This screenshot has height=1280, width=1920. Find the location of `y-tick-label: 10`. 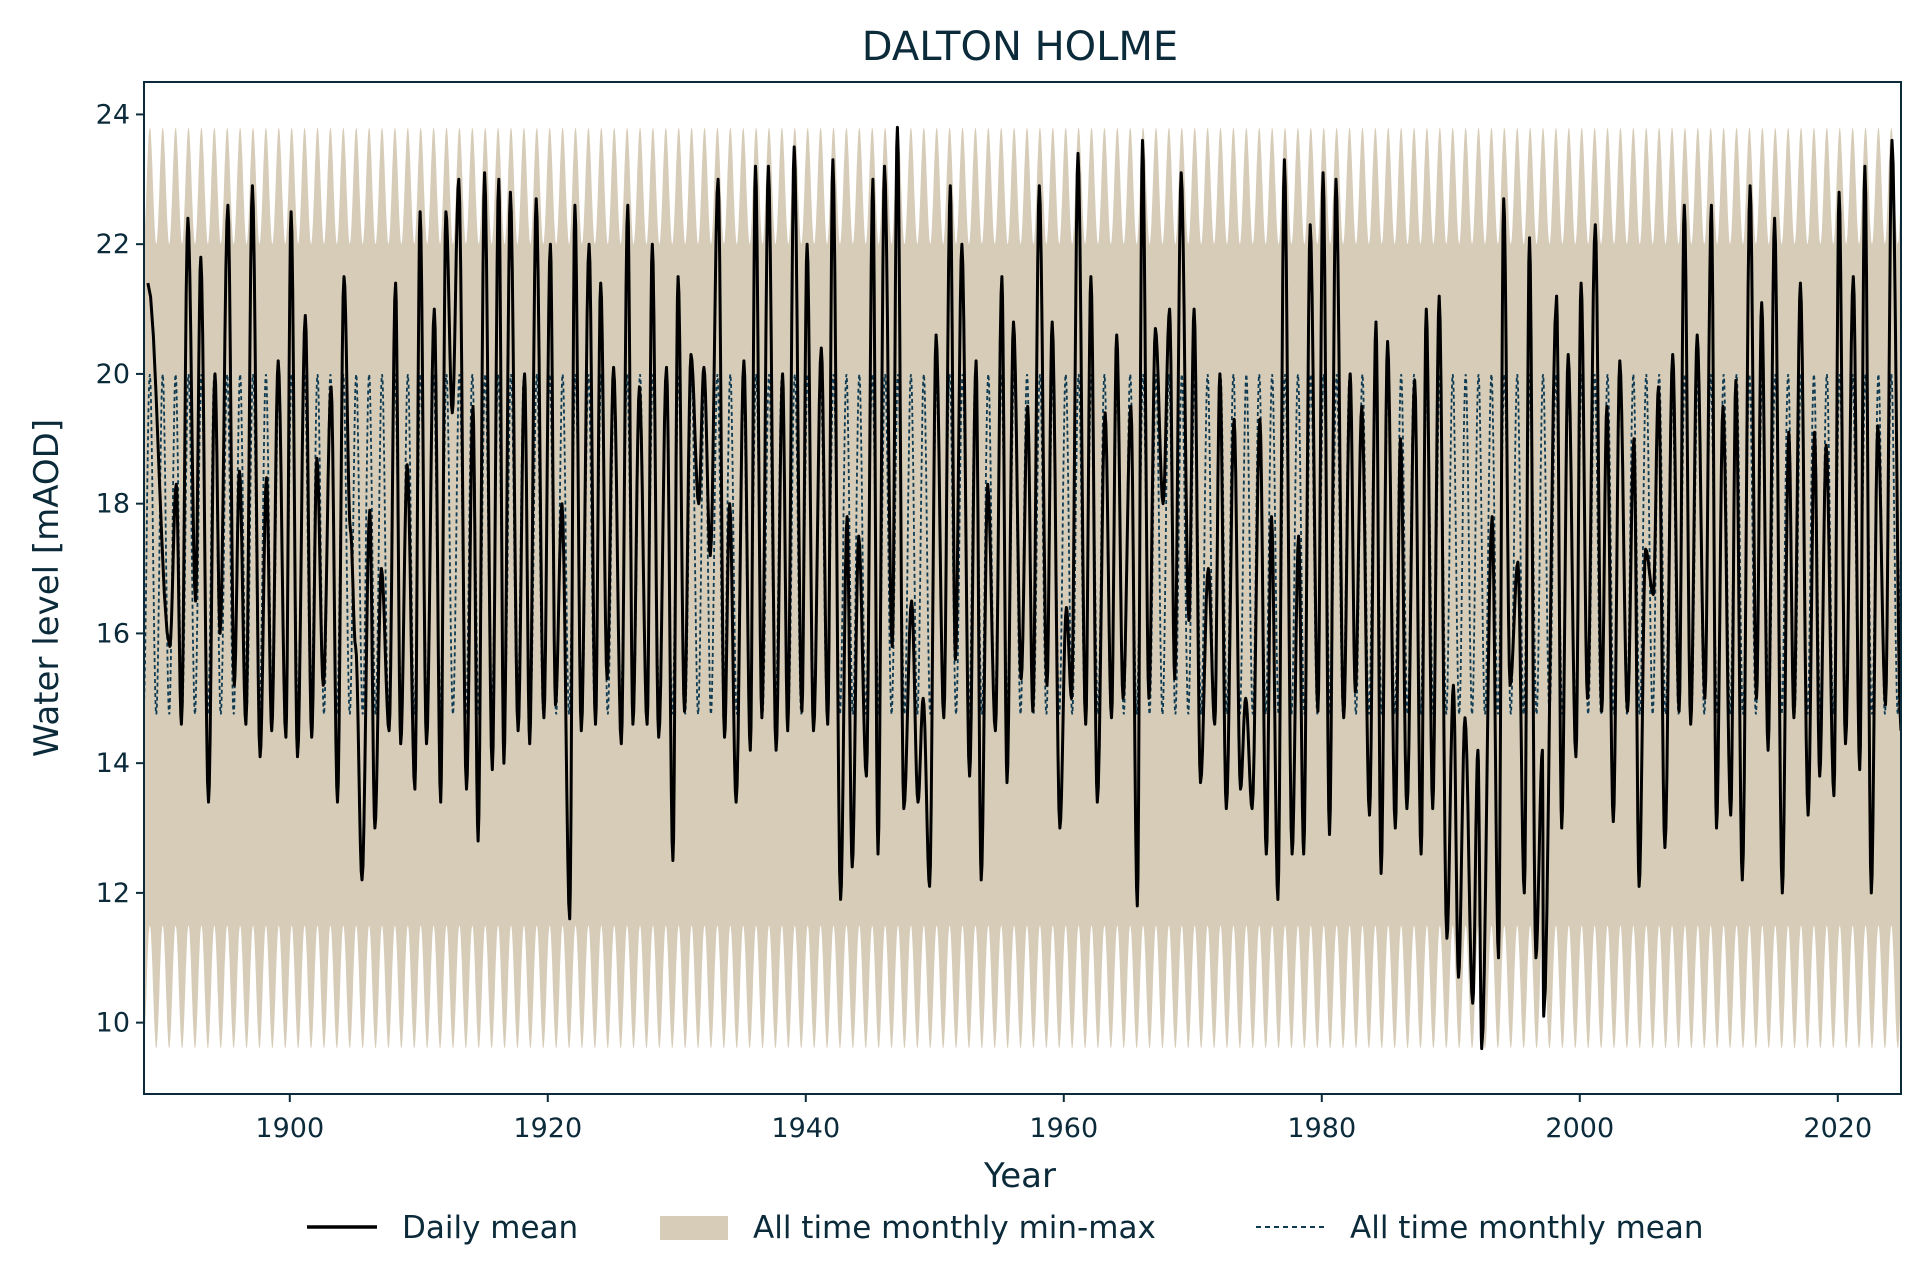

y-tick-label: 10 is located at coordinates (113, 1023).